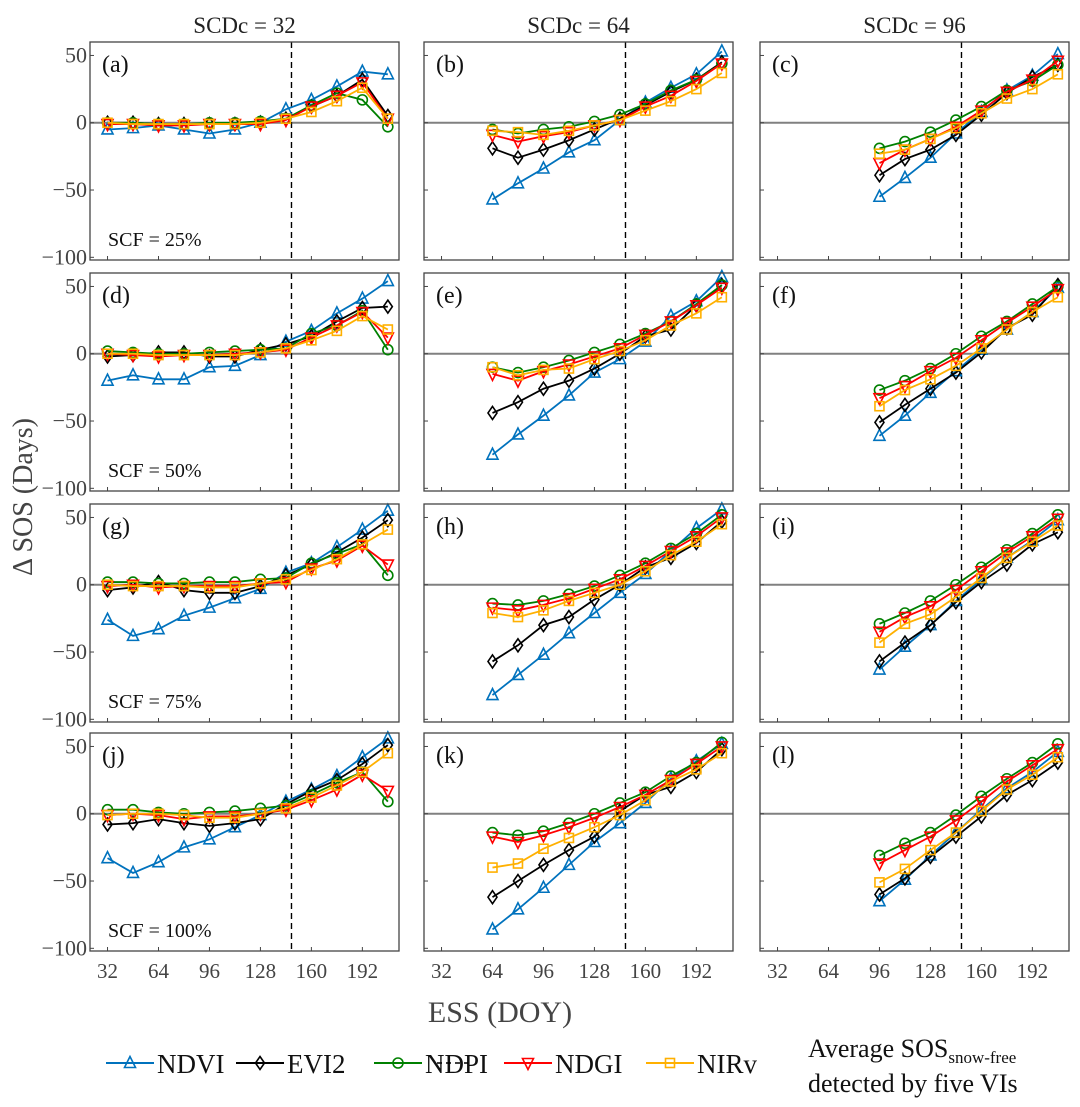 The image size is (1080, 1107). I want to click on y-tick-label: 0, so click(81, 813).